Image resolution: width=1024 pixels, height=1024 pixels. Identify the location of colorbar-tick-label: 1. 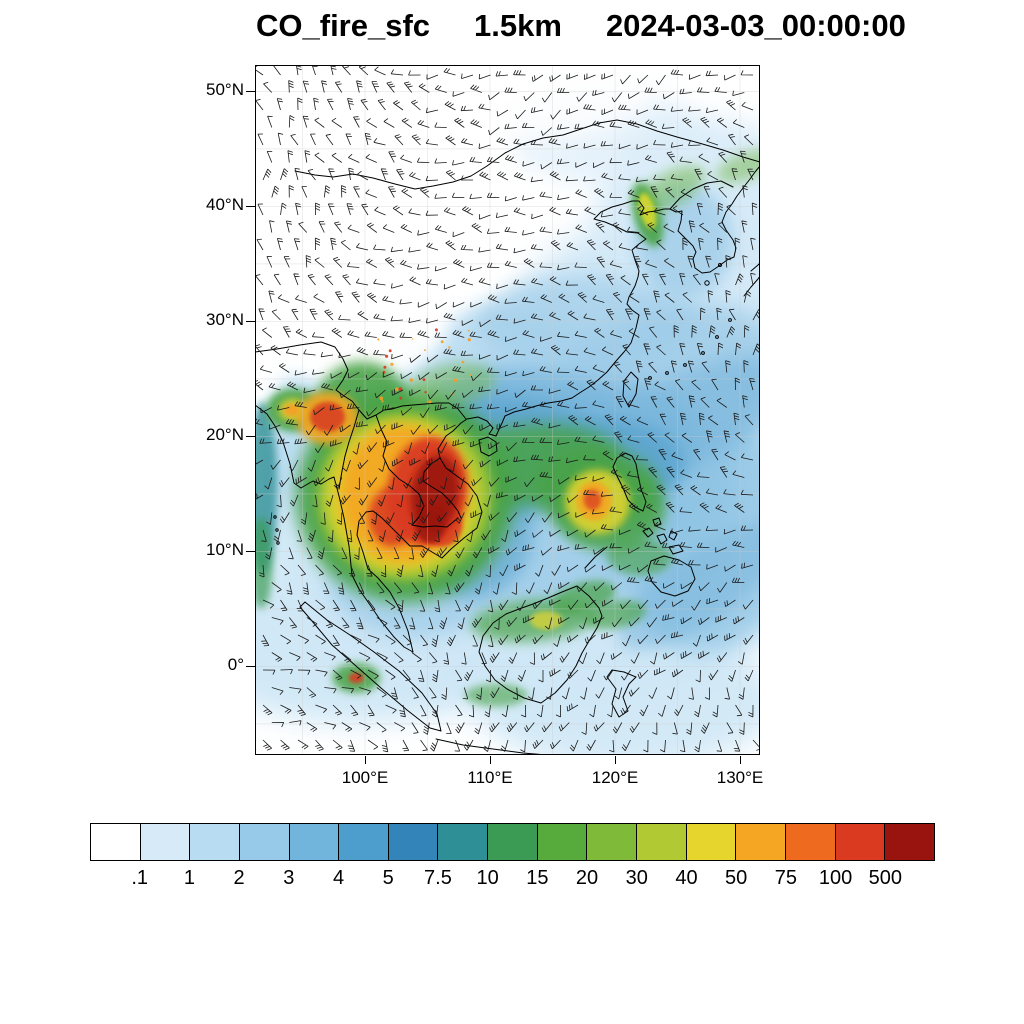
(189, 878).